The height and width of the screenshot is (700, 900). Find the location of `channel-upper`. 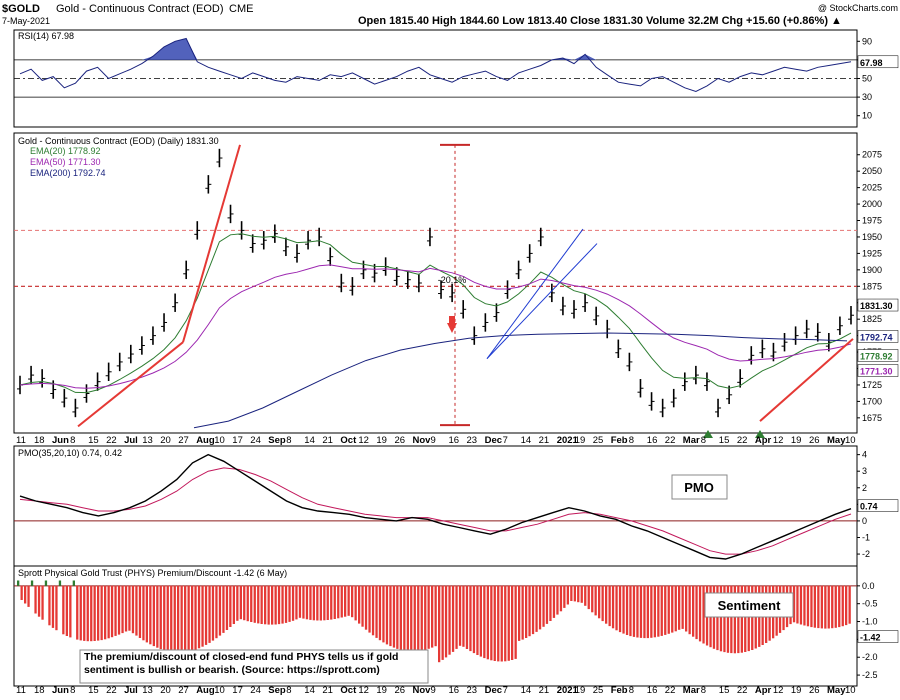

channel-upper is located at coordinates (535, 293).